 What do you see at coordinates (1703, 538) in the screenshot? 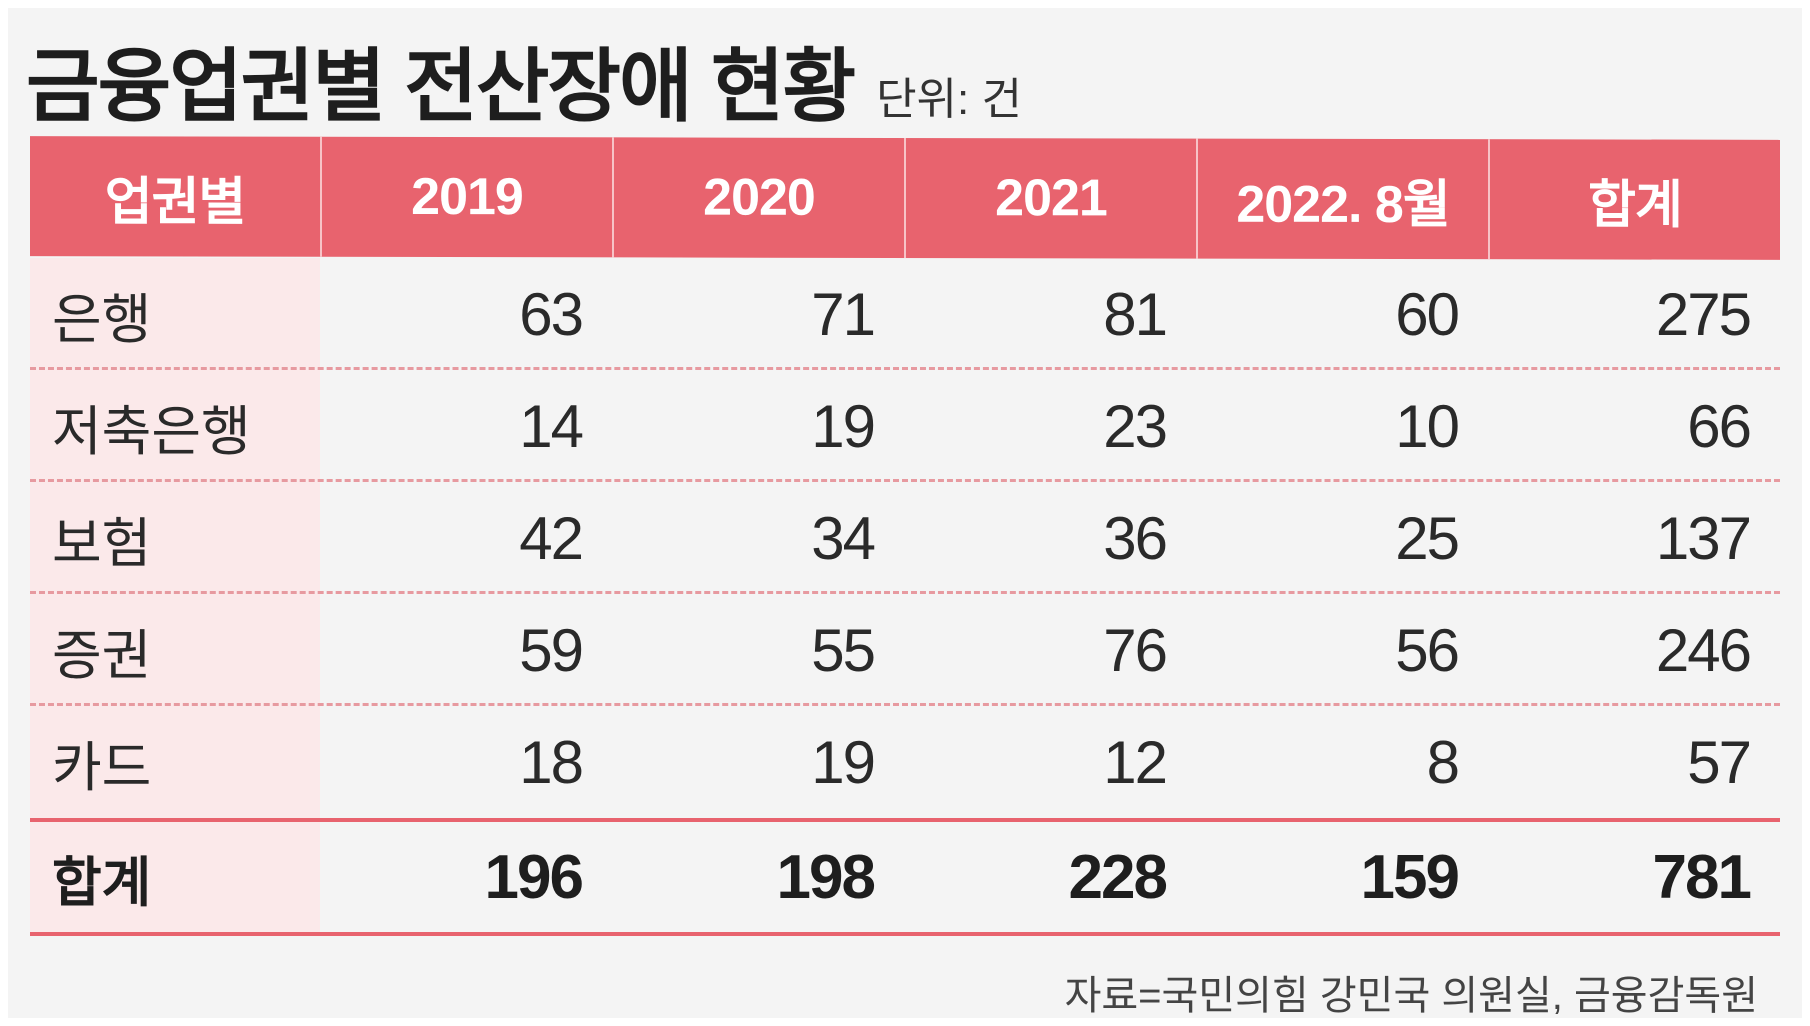
I see `table-cell: 137` at bounding box center [1703, 538].